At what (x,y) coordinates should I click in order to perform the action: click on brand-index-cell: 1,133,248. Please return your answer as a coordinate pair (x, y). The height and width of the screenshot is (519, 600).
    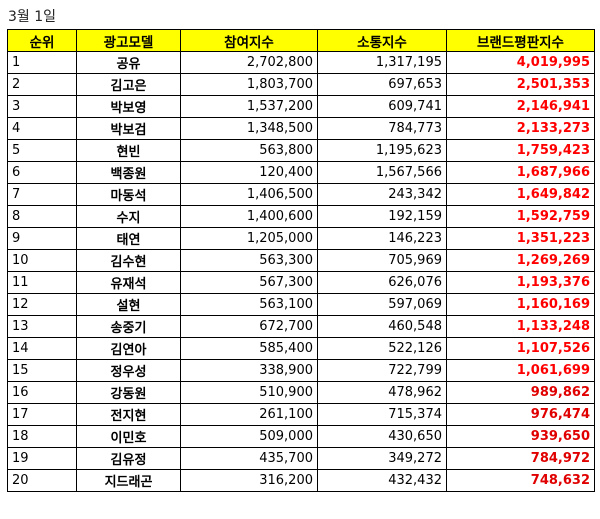
    Looking at the image, I should click on (520, 326).